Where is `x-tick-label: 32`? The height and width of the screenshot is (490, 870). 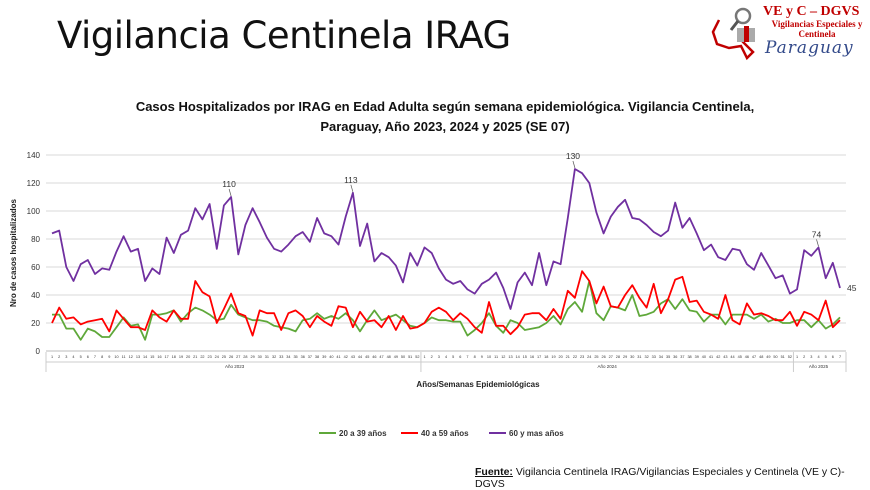 x-tick-label: 32 is located at coordinates (274, 357).